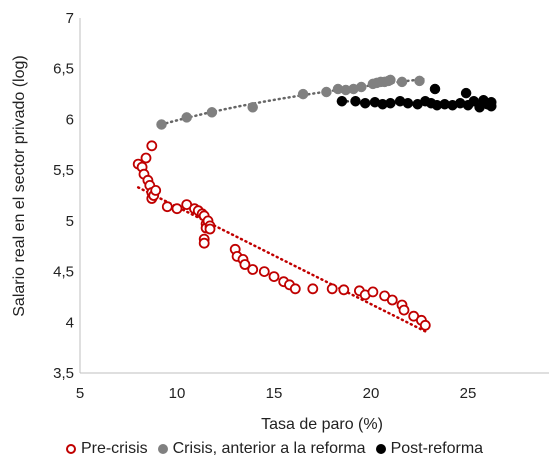  Describe the element at coordinates (177, 393) in the screenshot. I see `x-tick-label: 10` at that location.